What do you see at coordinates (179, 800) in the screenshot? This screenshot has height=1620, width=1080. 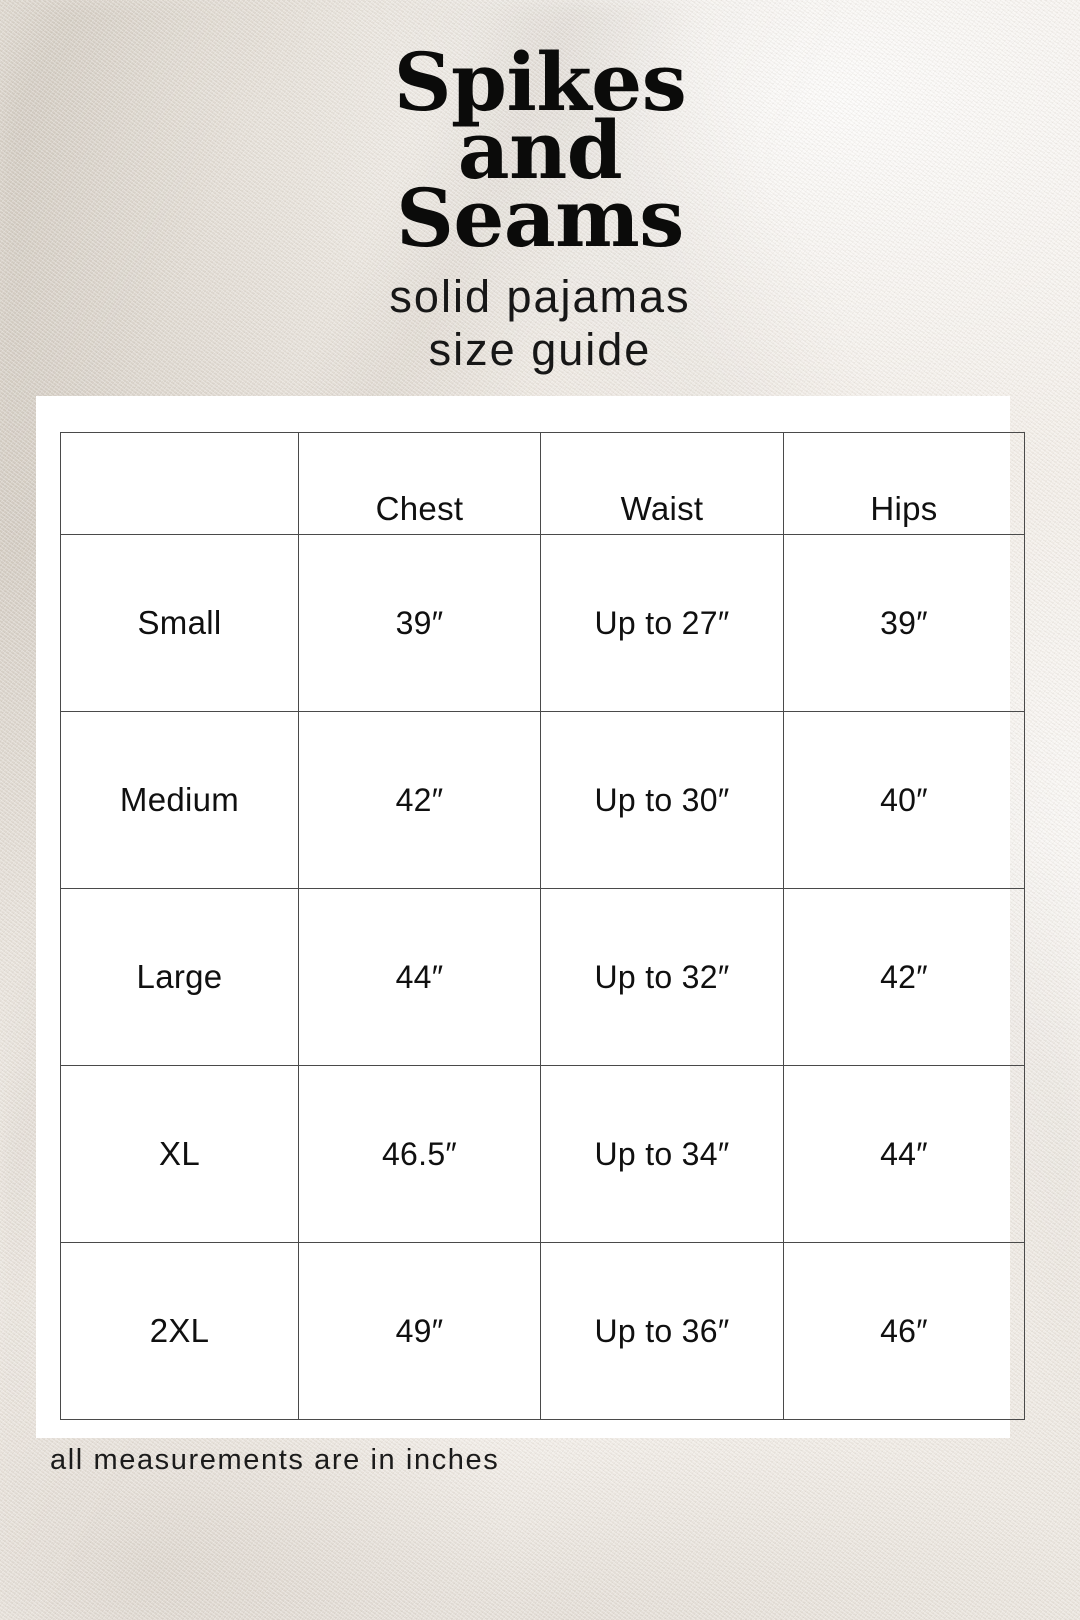 I see `cell-size: Medium` at bounding box center [179, 800].